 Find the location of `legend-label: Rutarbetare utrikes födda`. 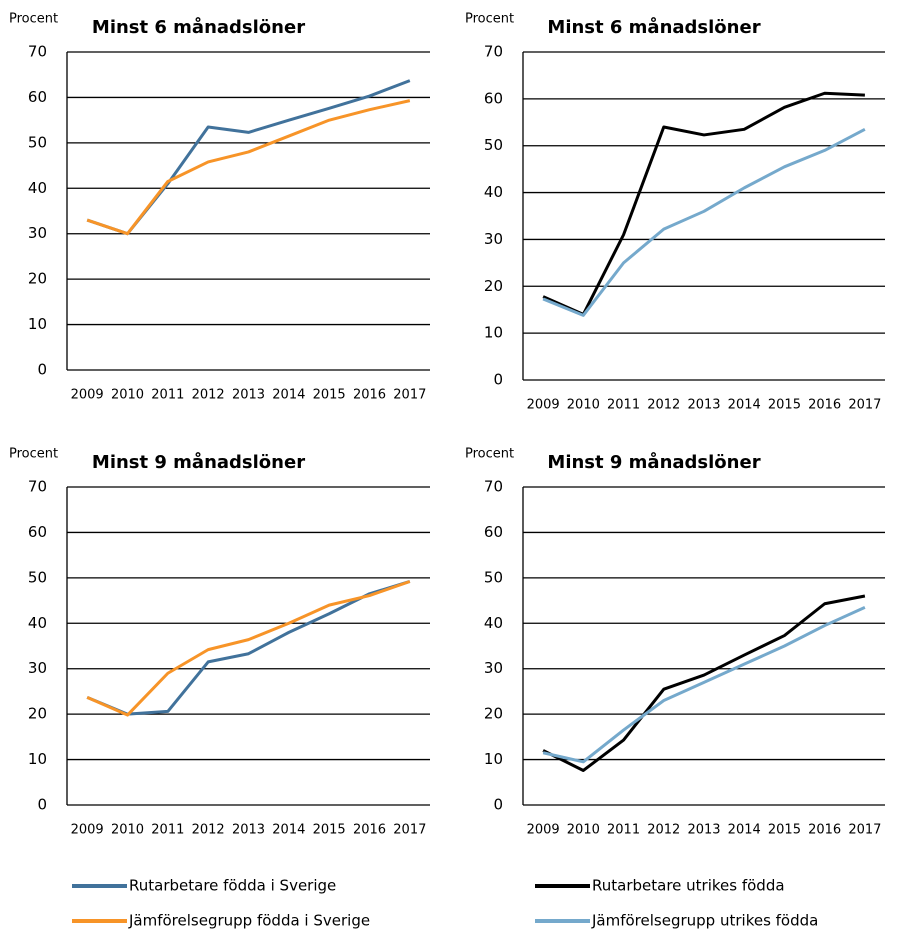

legend-label: Rutarbetare utrikes födda is located at coordinates (688, 886).